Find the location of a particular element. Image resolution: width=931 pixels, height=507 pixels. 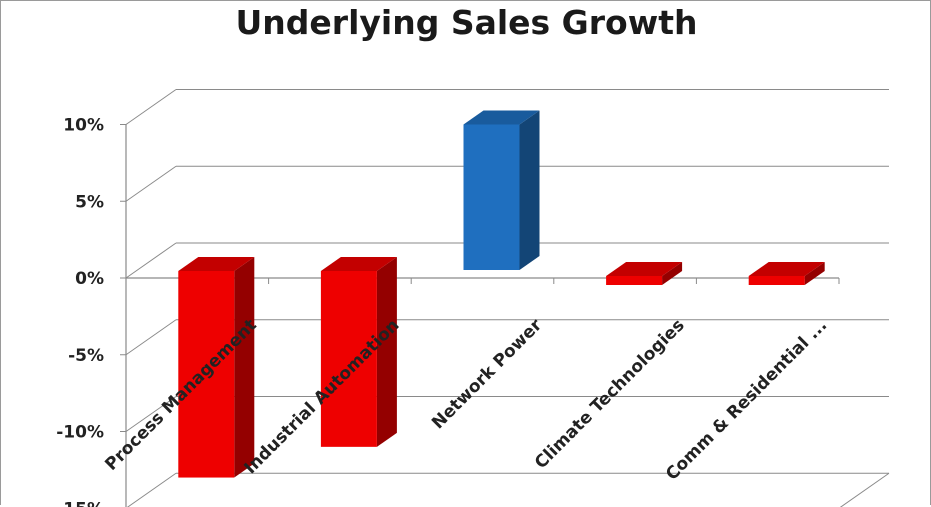

bar-comm-residential is located at coordinates (787, 273).